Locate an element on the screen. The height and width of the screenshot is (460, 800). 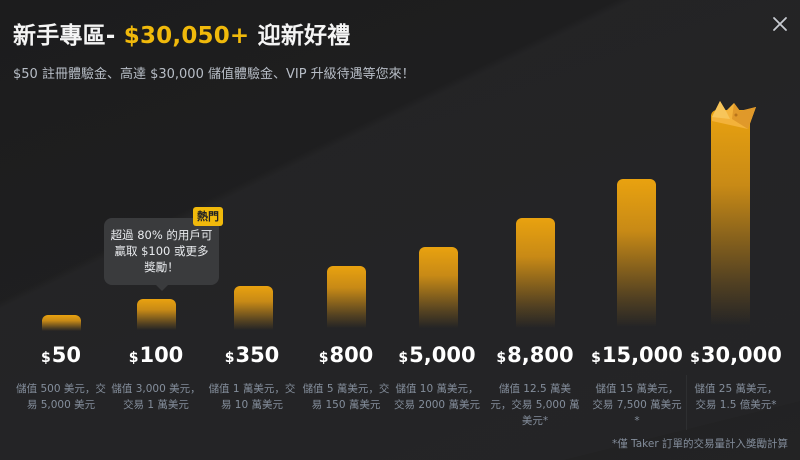
tier-amount: $800 is located at coordinates (346, 355).